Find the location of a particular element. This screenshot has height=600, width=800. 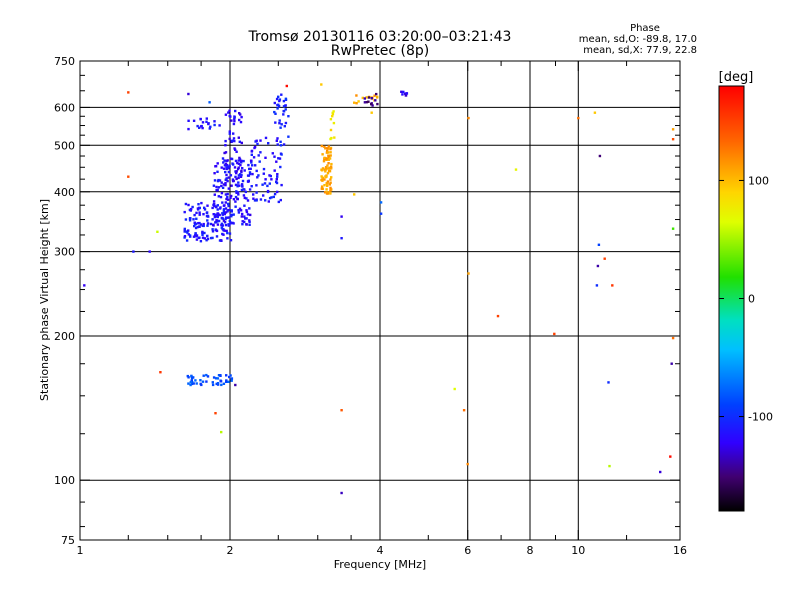

x-tick-label: 4 is located at coordinates (380, 550).